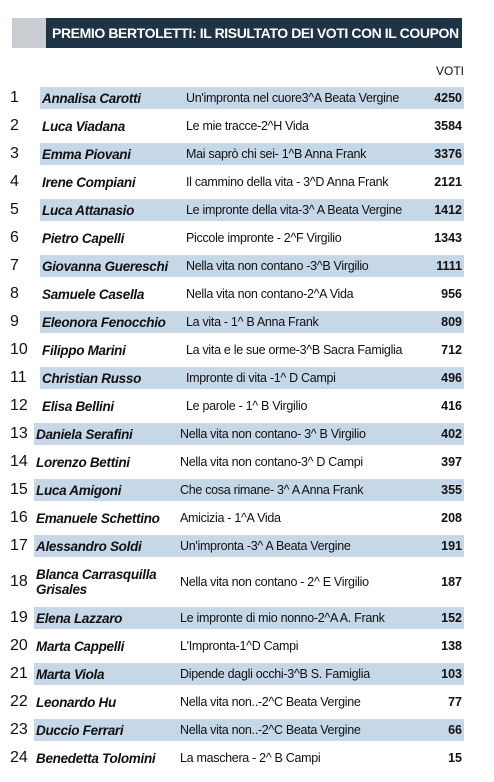  What do you see at coordinates (18, 377) in the screenshot?
I see `rank: 11` at bounding box center [18, 377].